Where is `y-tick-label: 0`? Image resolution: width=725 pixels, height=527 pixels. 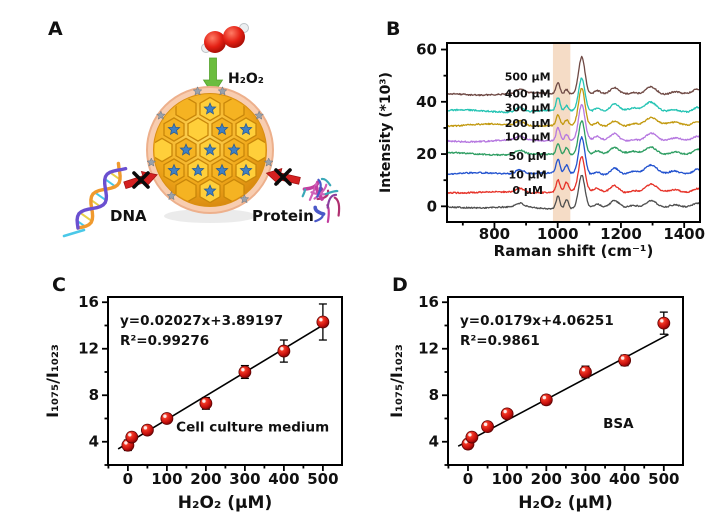
y-tick-label: 0 is located at coordinates (432, 206).